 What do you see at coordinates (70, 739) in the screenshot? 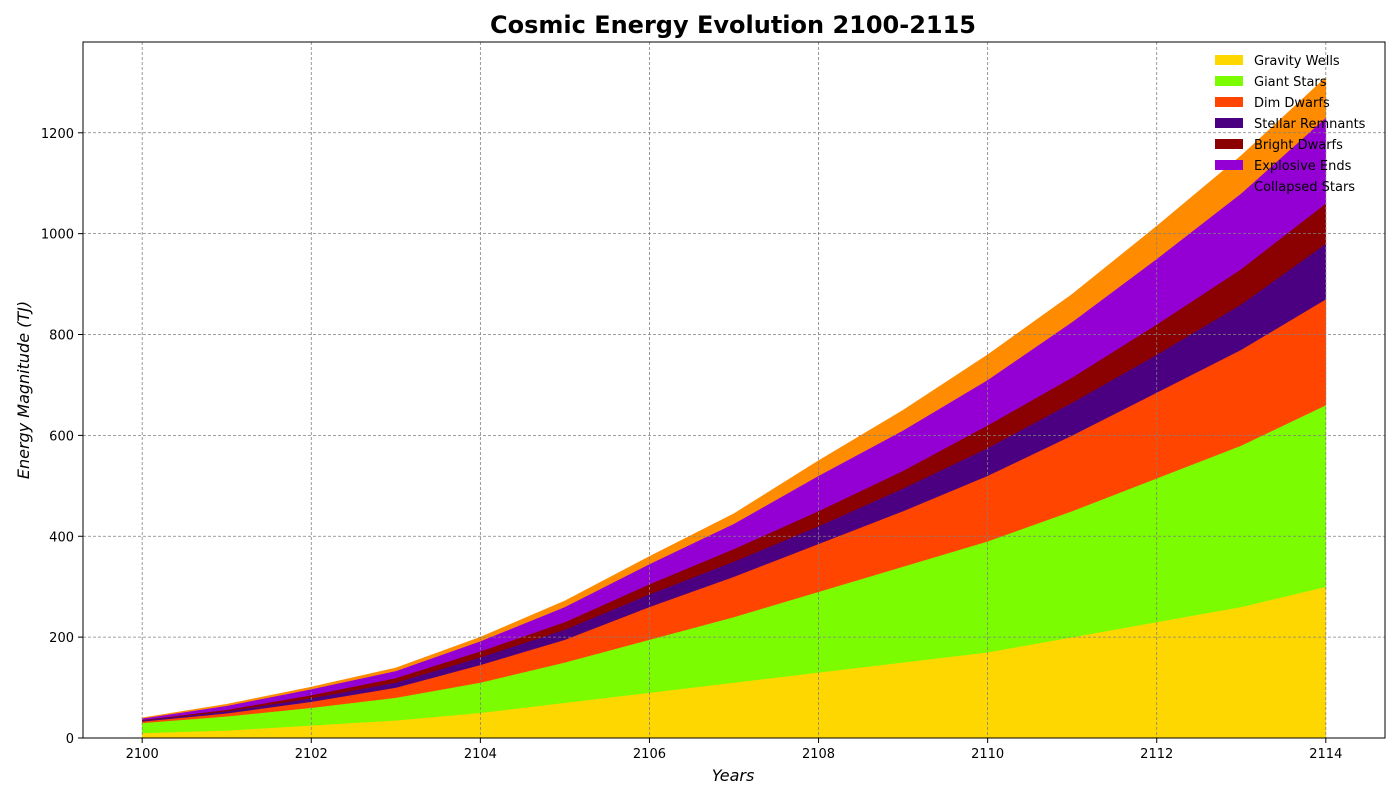
I see `y-tick-label: 0` at bounding box center [70, 739].